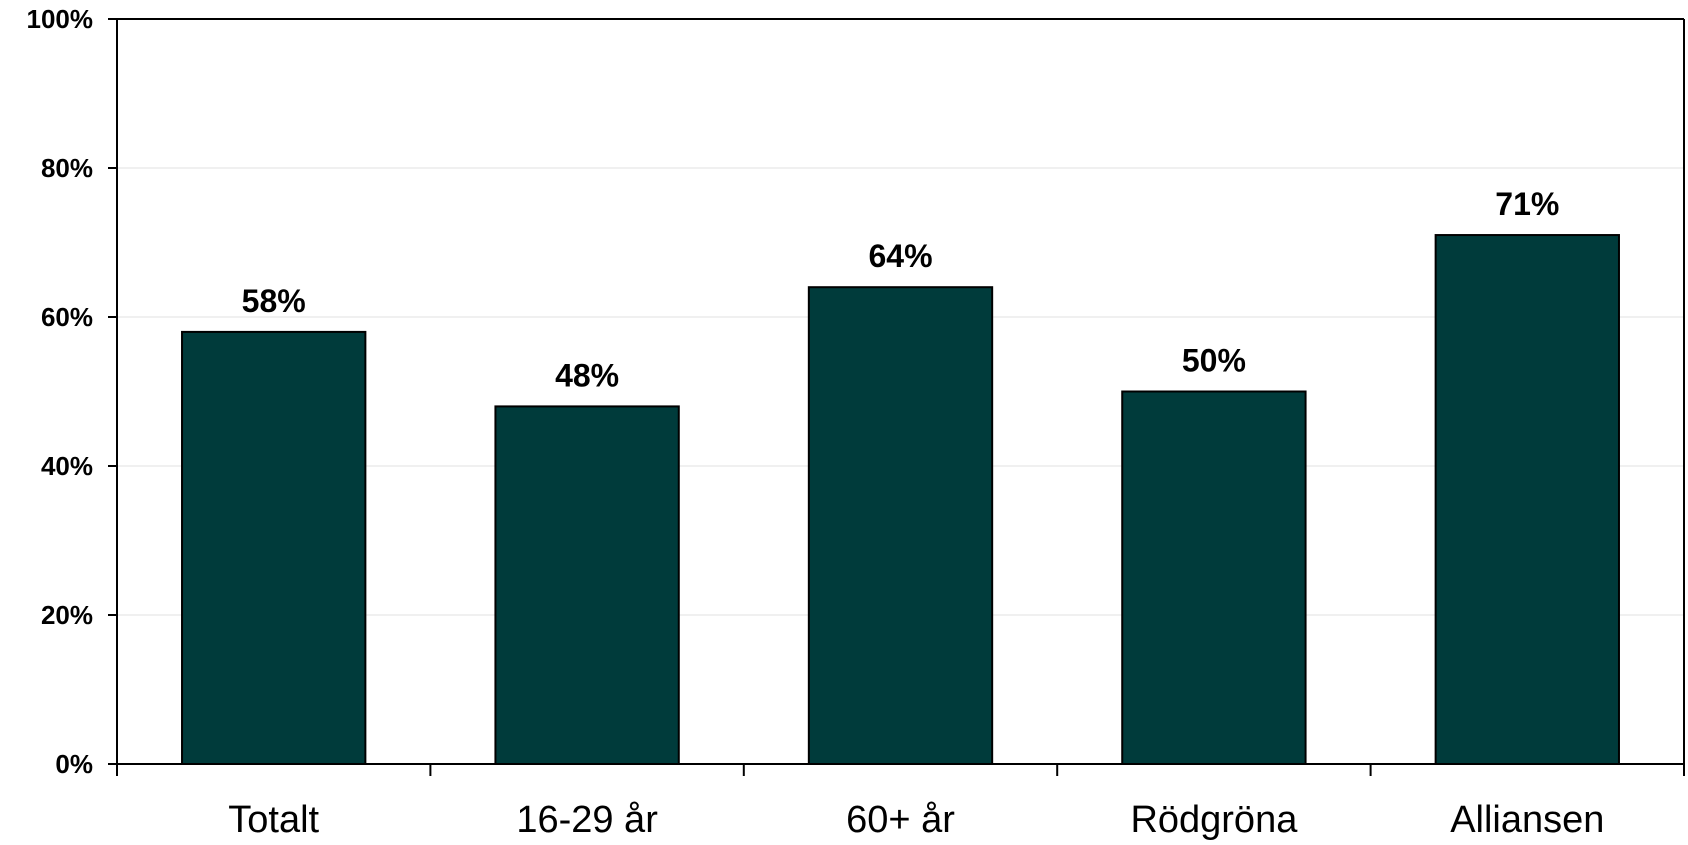 The height and width of the screenshot is (845, 1688). Describe the element at coordinates (72, 391) in the screenshot. I see `y-axis-ticks: 0% 20% 40% 60% 80% 100%` at that location.